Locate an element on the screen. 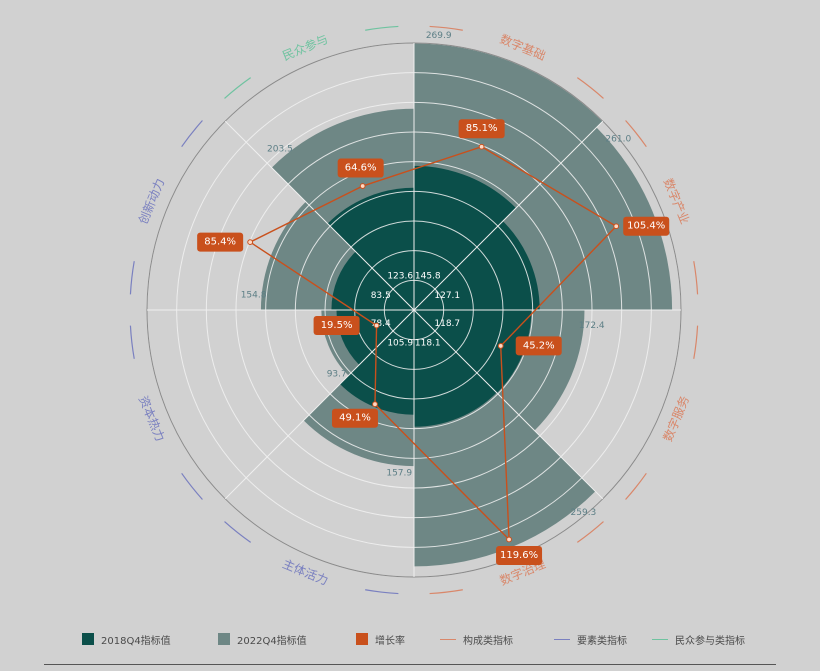 The image size is (820, 671). growth-rate-label: 119.6% is located at coordinates (519, 555).